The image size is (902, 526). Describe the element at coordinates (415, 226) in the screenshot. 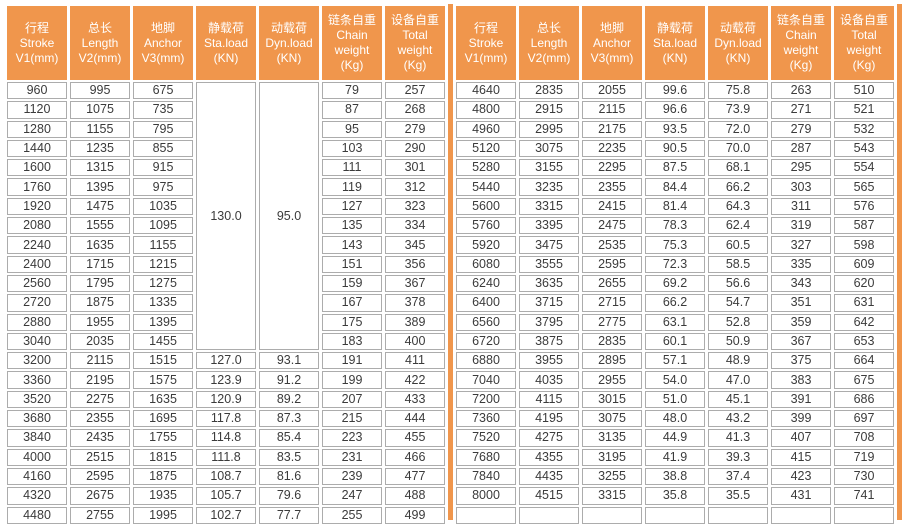

I see `cell: 334` at that location.